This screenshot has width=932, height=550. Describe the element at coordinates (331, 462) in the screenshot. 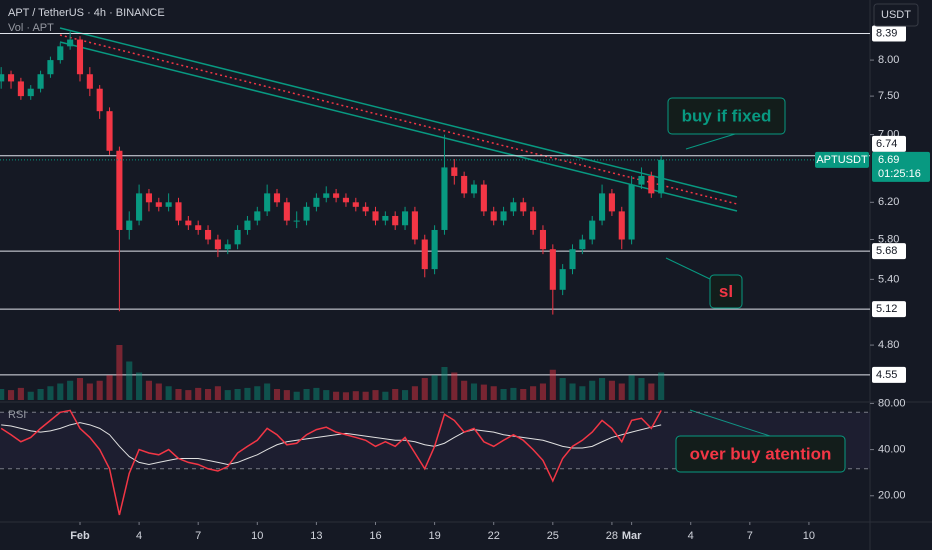

I see `rsi-line` at that location.